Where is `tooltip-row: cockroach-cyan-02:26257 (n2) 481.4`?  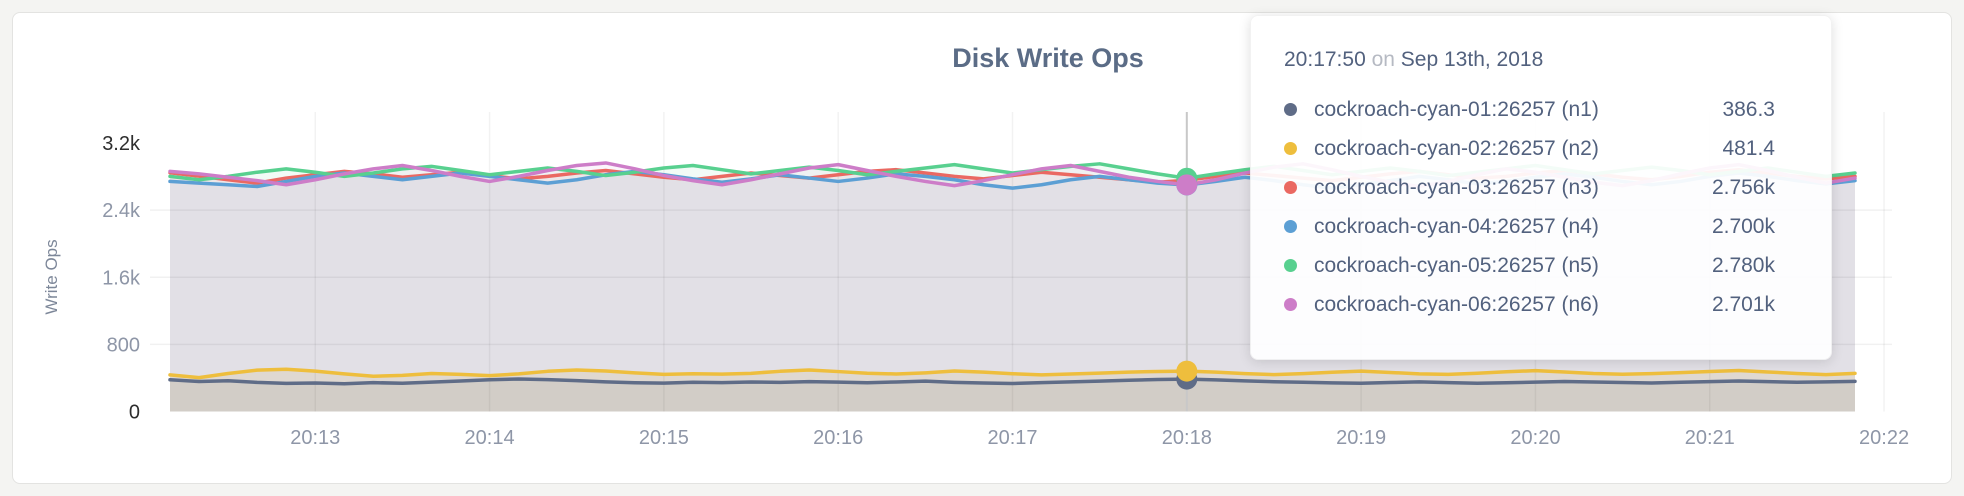 tooltip-row: cockroach-cyan-02:26257 (n2) 481.4 is located at coordinates (1529, 148).